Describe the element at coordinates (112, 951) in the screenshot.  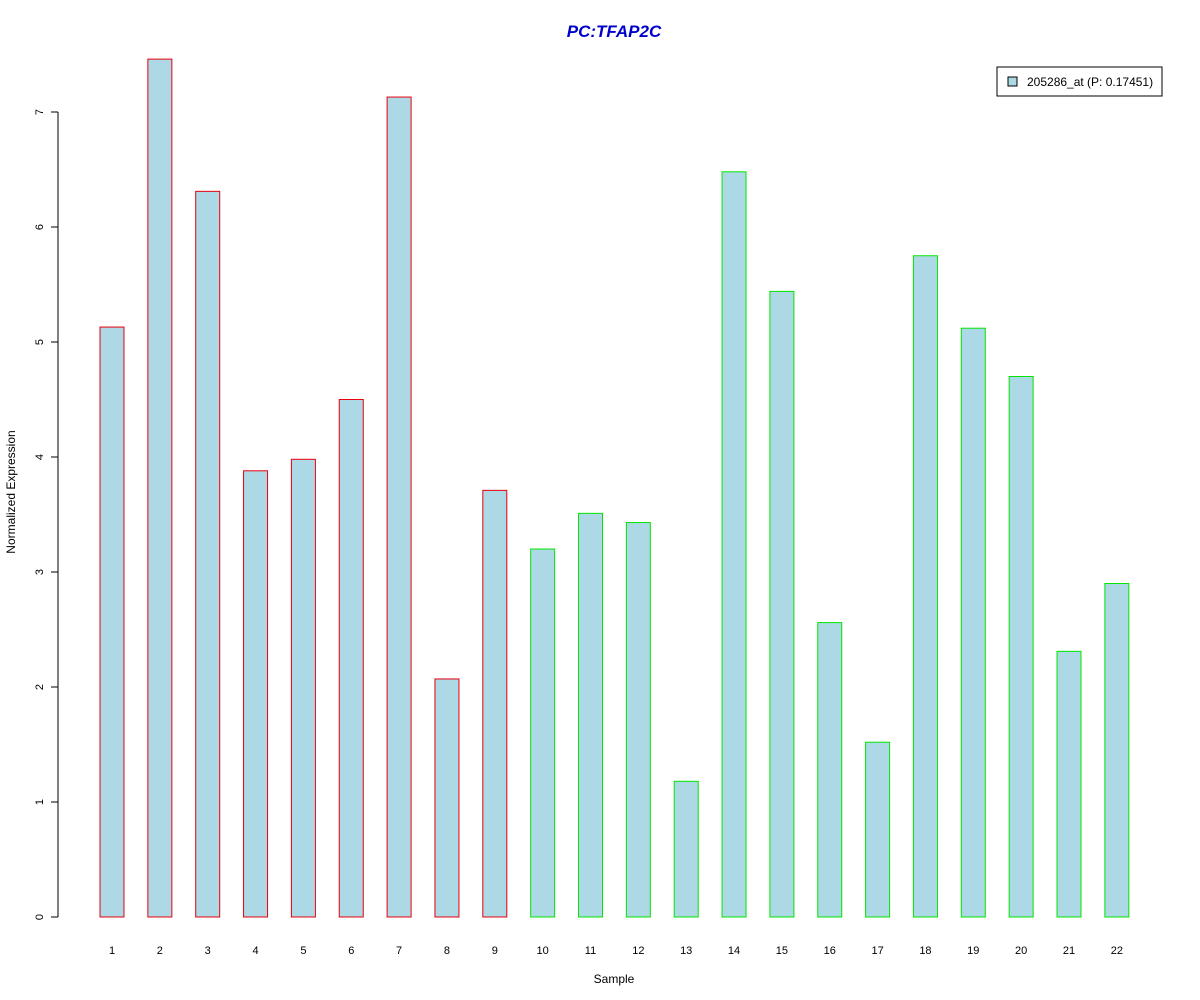
I see `x-tick-label: 1` at that location.